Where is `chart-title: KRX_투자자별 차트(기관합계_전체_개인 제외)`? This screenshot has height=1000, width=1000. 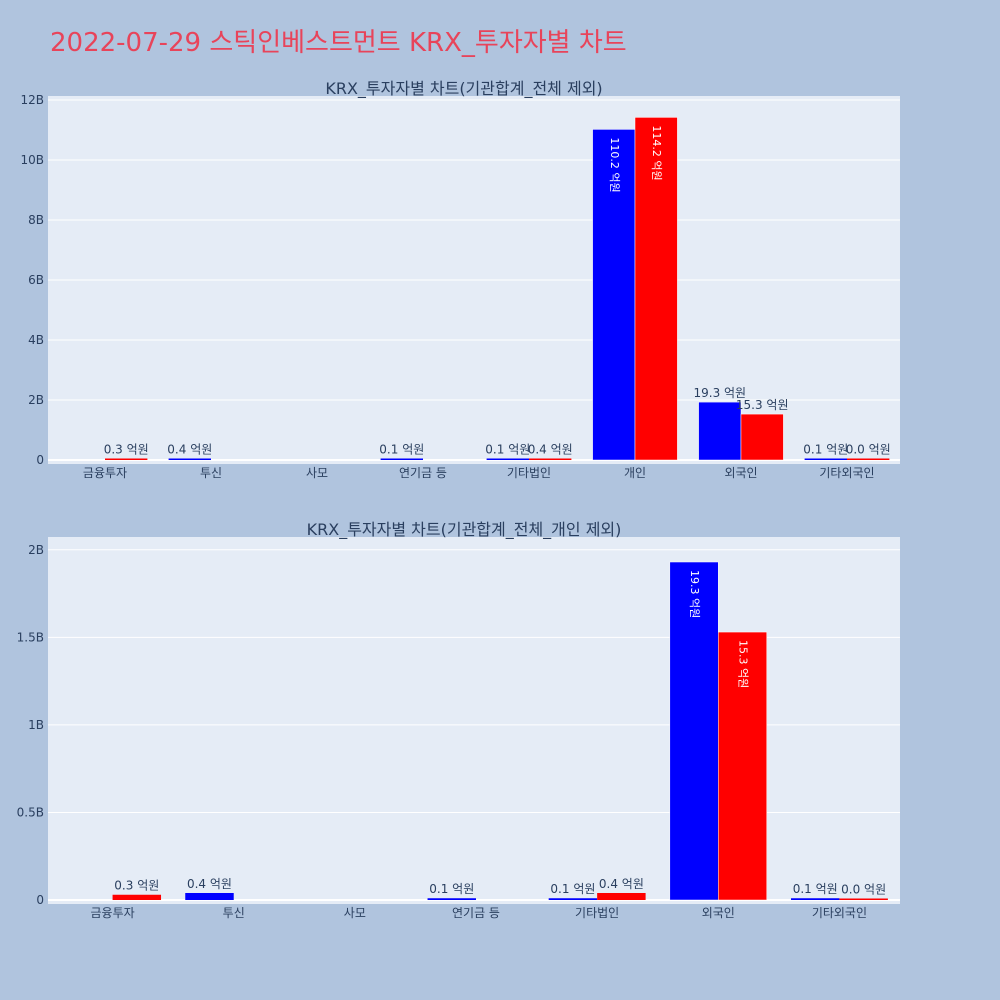 chart-title: KRX_투자자별 차트(기관합계_전체_개인 제외) is located at coordinates (464, 530).